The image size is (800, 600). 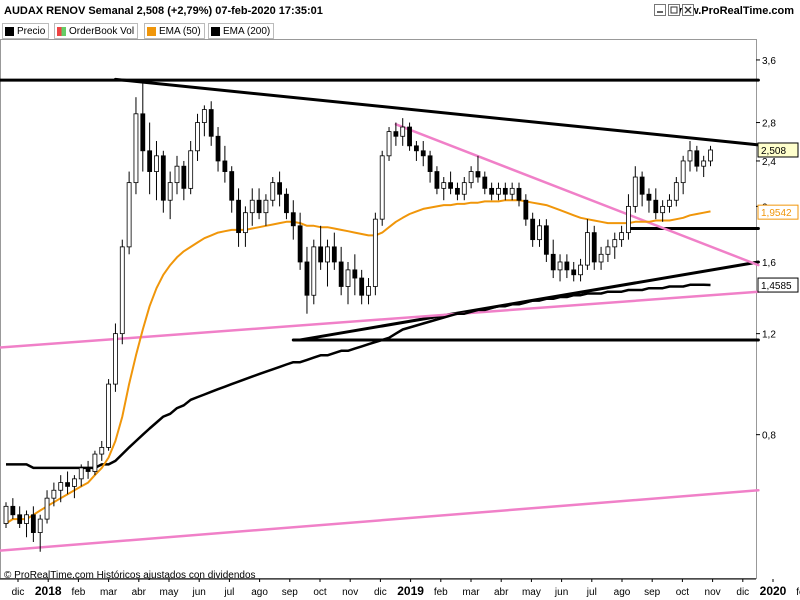 I want to click on x-tick-label: may, so click(x=531, y=592).